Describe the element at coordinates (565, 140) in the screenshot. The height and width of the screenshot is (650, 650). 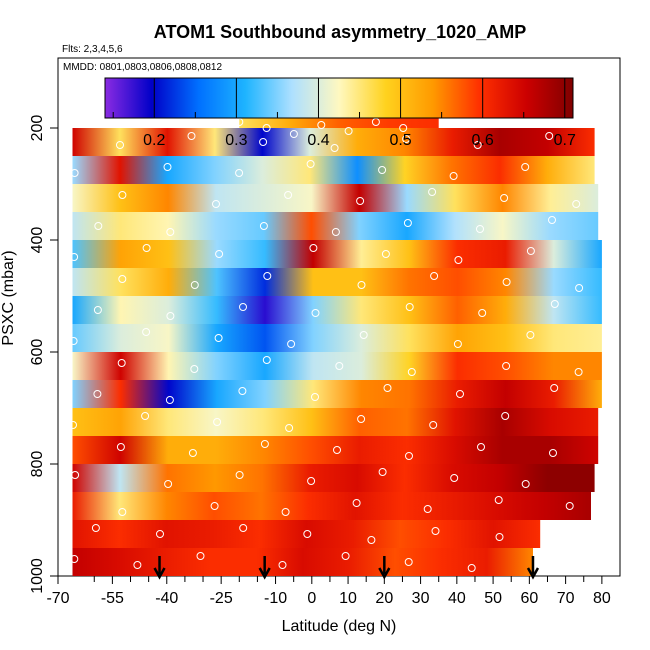
I see `colorbar-tick-label: 0.7` at that location.